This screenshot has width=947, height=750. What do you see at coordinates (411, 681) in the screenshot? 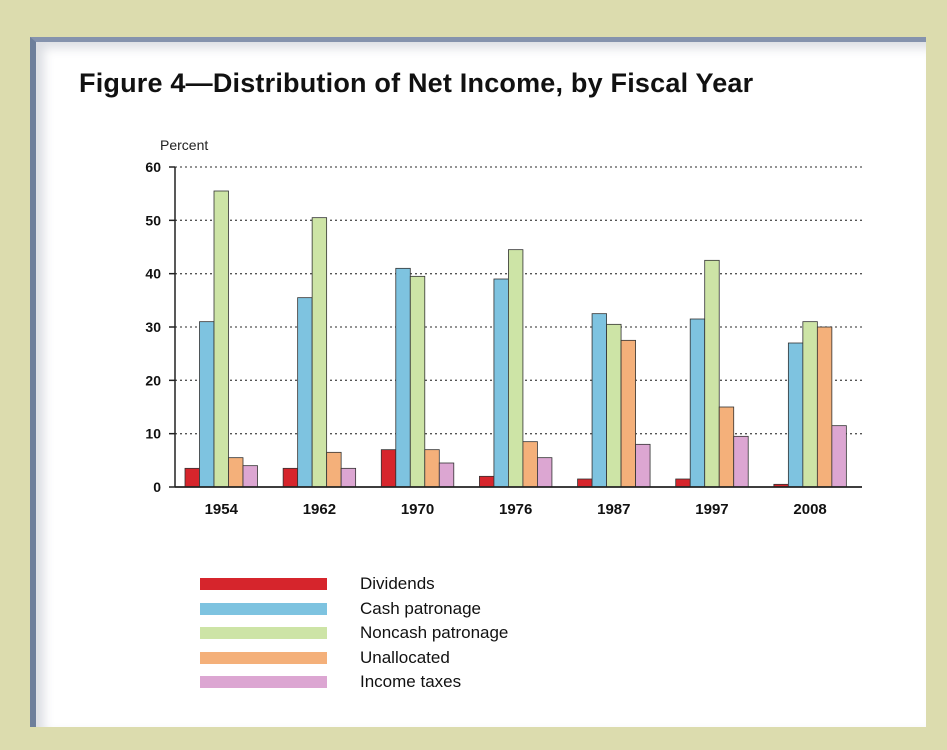
I see `legend-label-income-taxes: Income taxes` at bounding box center [411, 681].